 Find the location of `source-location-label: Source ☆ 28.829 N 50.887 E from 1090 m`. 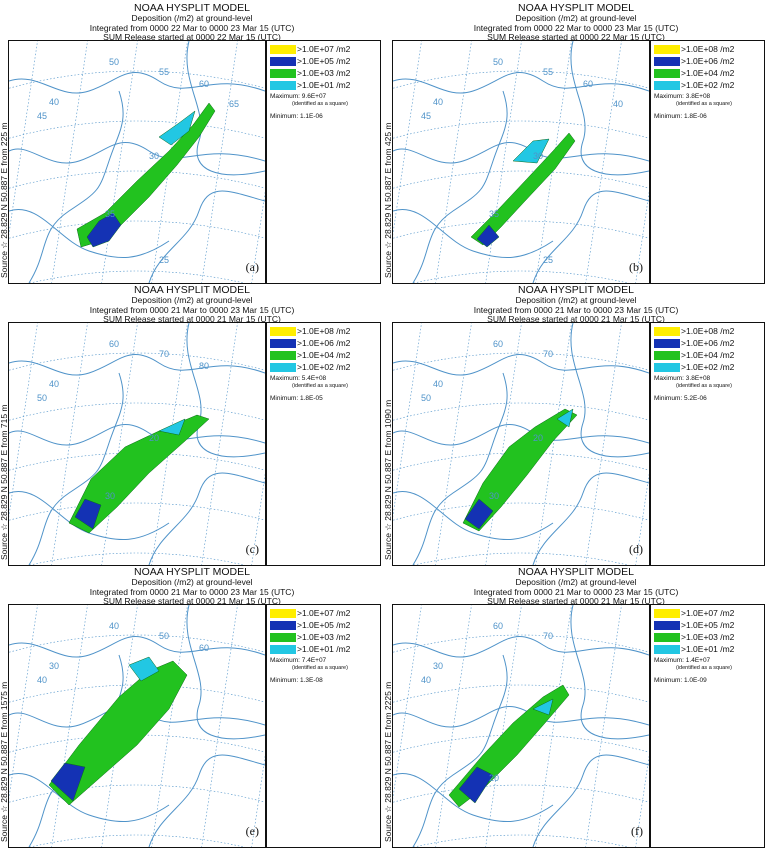

source-location-label: Source ☆ 28.829 N 50.887 E from 1090 m is located at coordinates (388, 443).